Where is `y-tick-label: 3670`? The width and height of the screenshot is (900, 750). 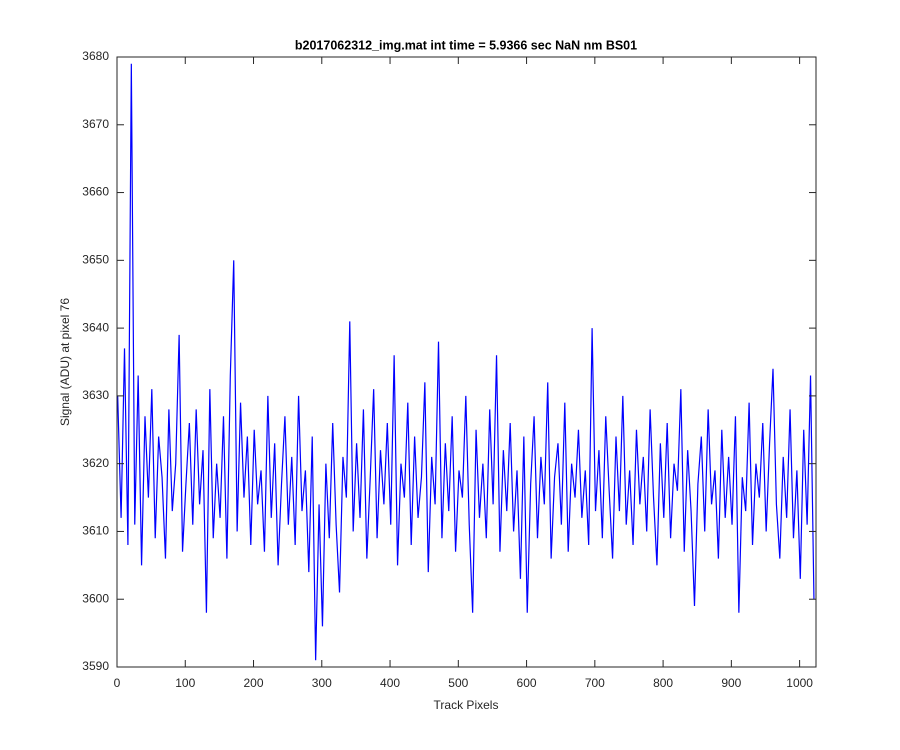 y-tick-label: 3670 is located at coordinates (95, 124).